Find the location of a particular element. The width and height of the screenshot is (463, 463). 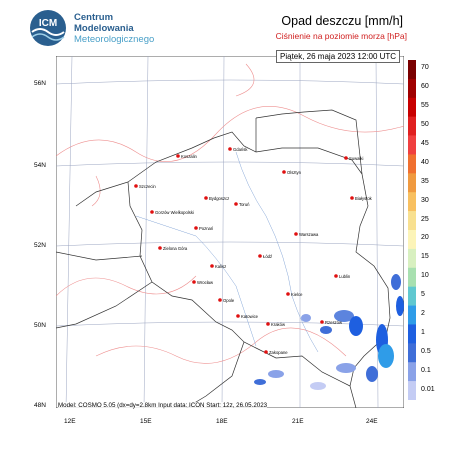

scale-label: 50 is located at coordinates (425, 125).